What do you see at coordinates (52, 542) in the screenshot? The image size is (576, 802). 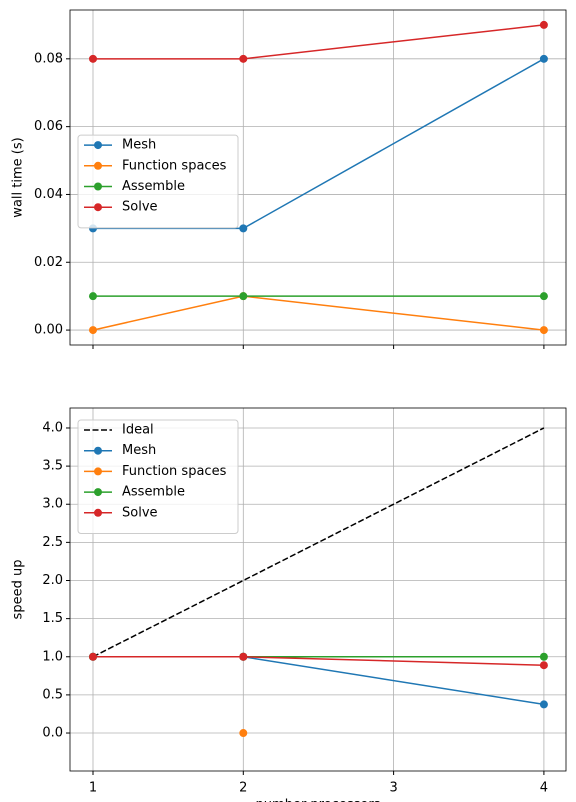 I see `y-tick-label: 2.5` at bounding box center [52, 542].